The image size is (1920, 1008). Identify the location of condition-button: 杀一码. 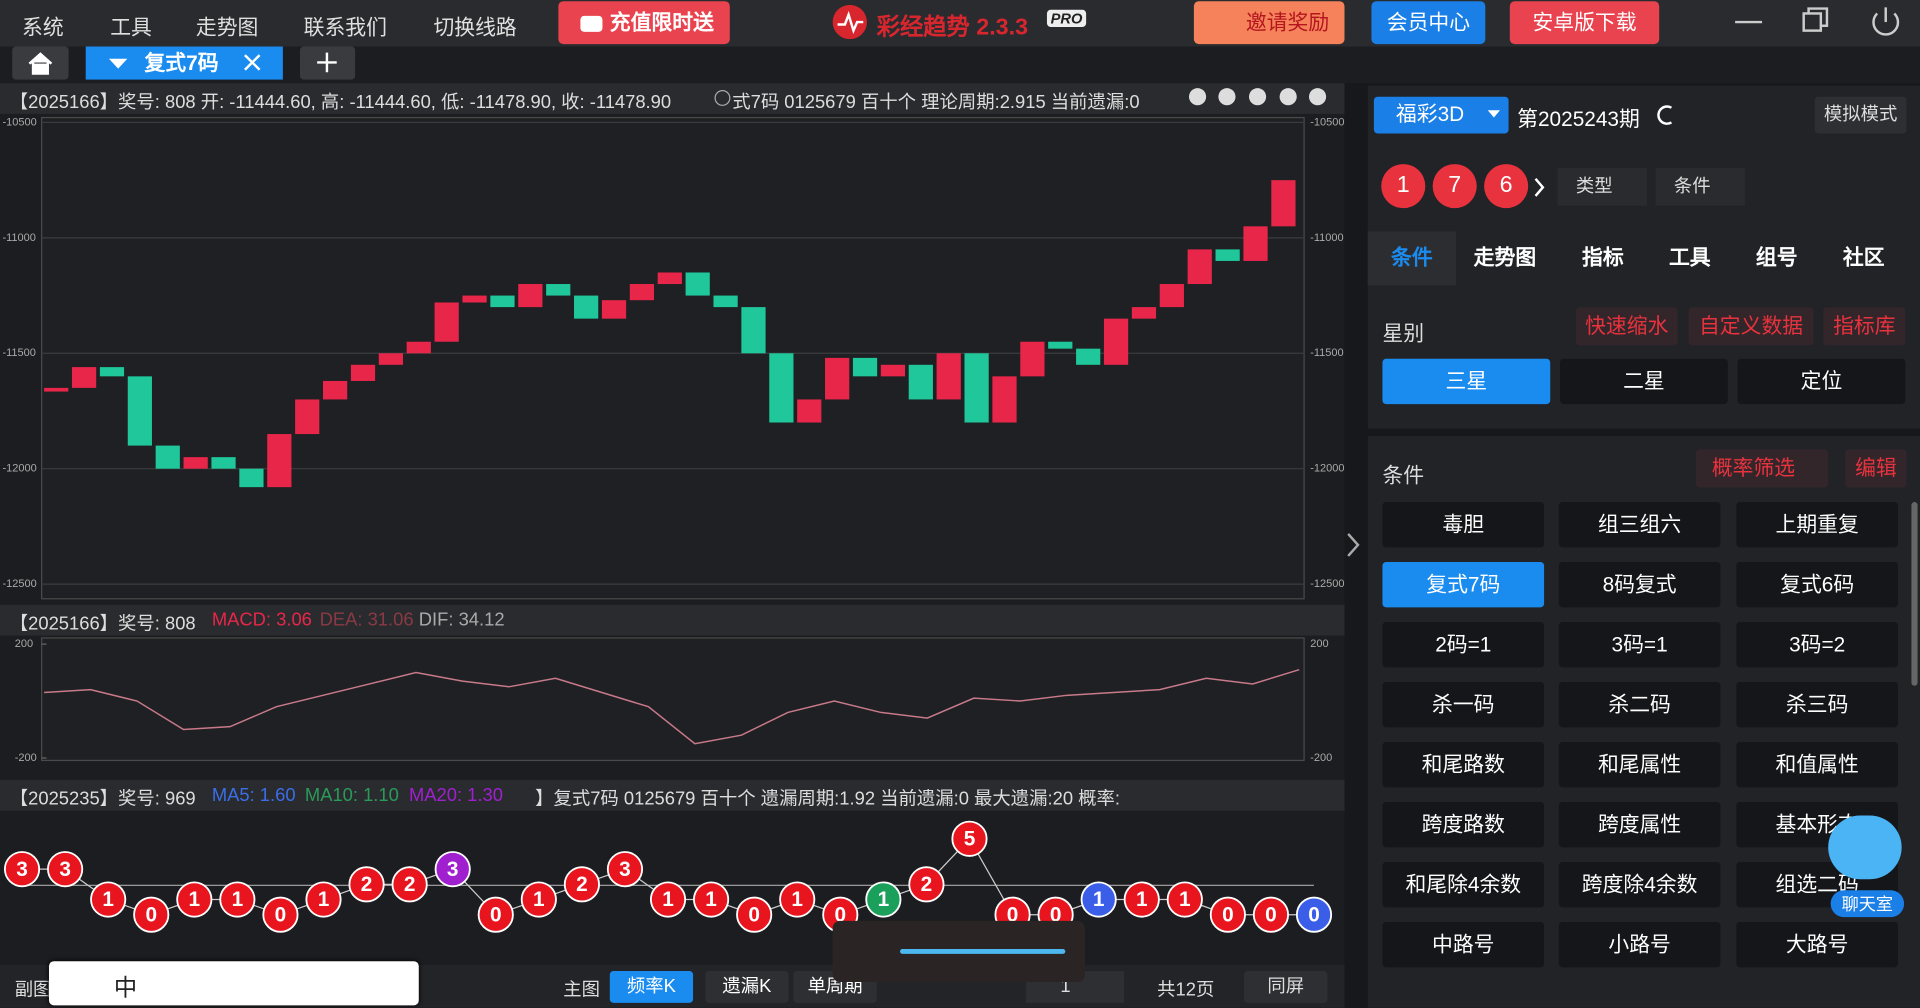
(1463, 705).